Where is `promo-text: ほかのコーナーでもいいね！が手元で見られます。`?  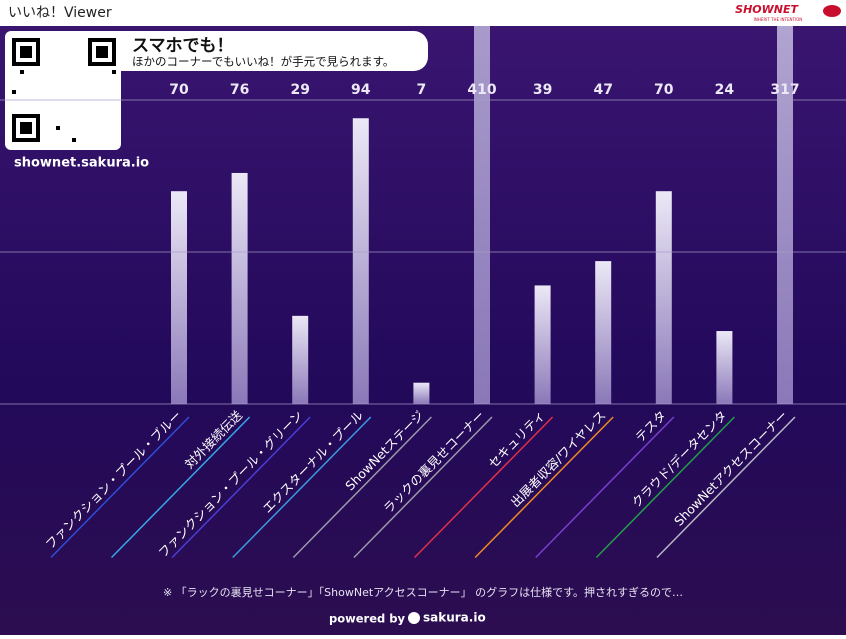 promo-text: ほかのコーナーでもいいね！が手元で見られます。 is located at coordinates (263, 62).